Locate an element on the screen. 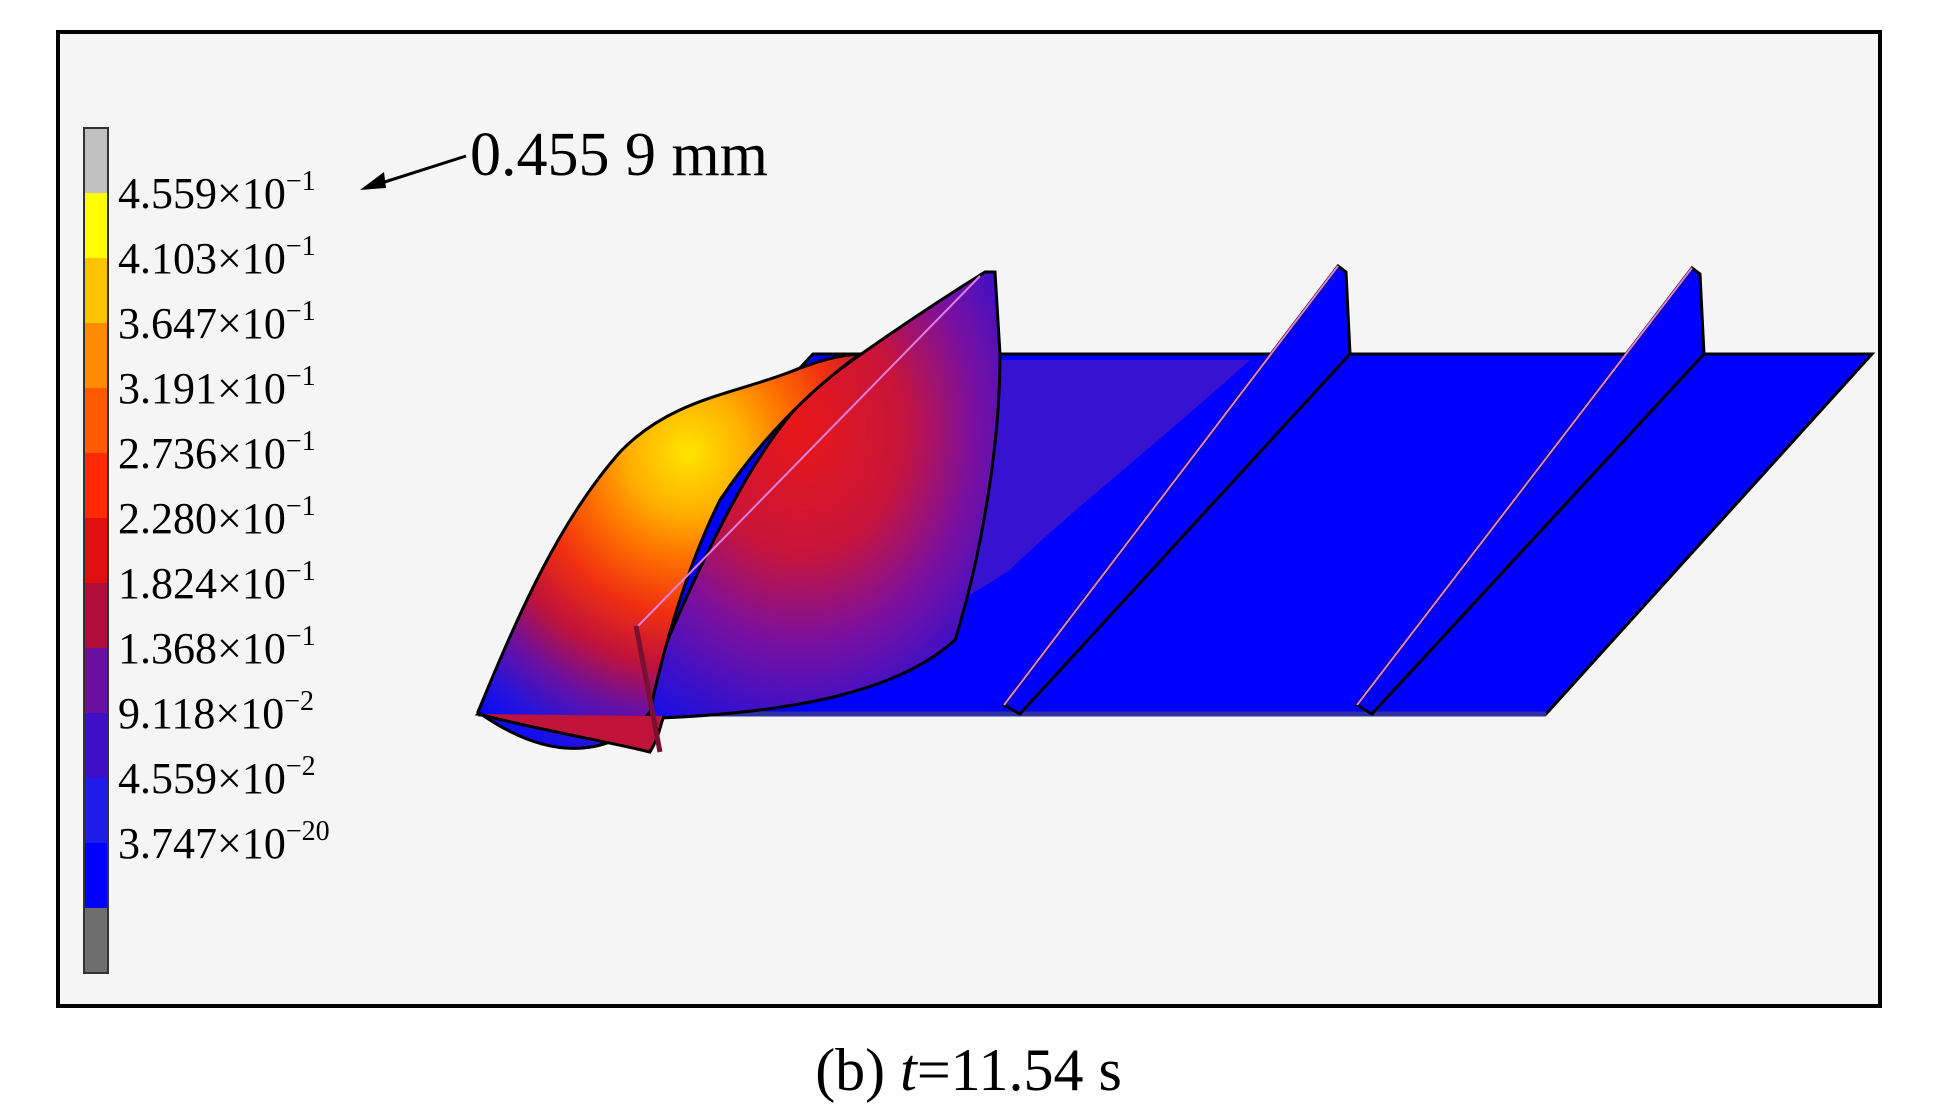 This screenshot has width=1937, height=1110. legend-label: 4.559×10⁻¹ is located at coordinates (217, 193).